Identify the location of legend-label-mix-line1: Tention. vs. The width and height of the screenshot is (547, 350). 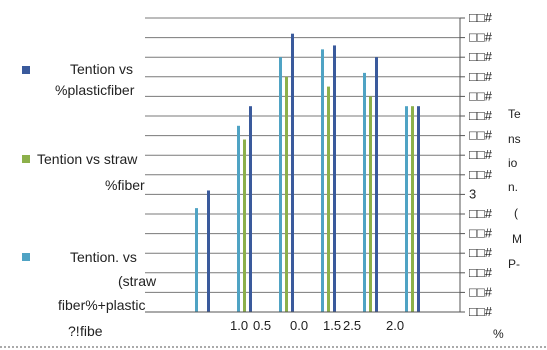
(103, 257).